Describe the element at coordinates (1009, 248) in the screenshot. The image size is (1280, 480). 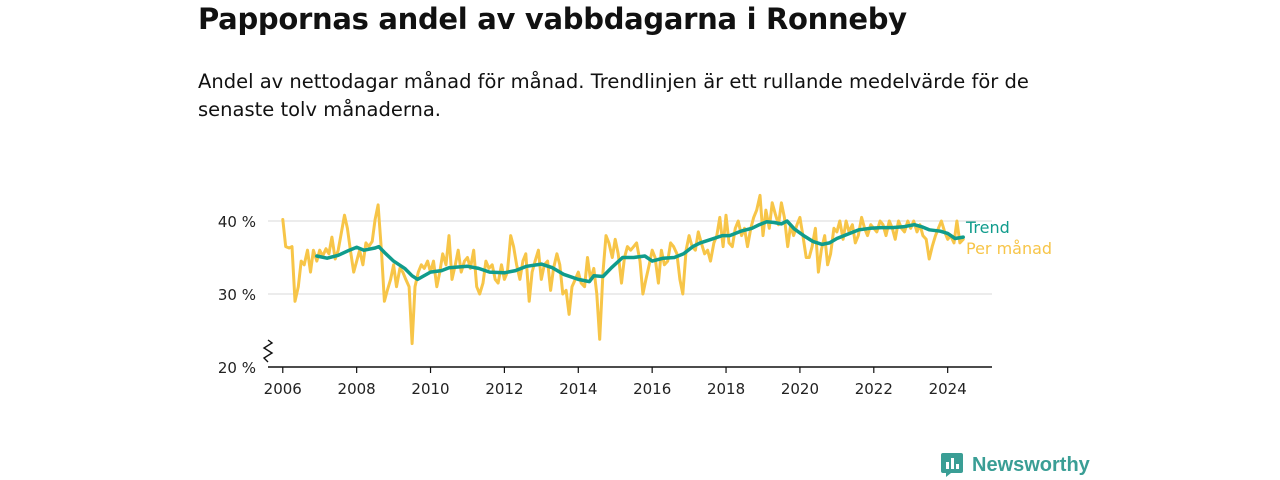
I see `series-label-per-manad: Per månad` at that location.